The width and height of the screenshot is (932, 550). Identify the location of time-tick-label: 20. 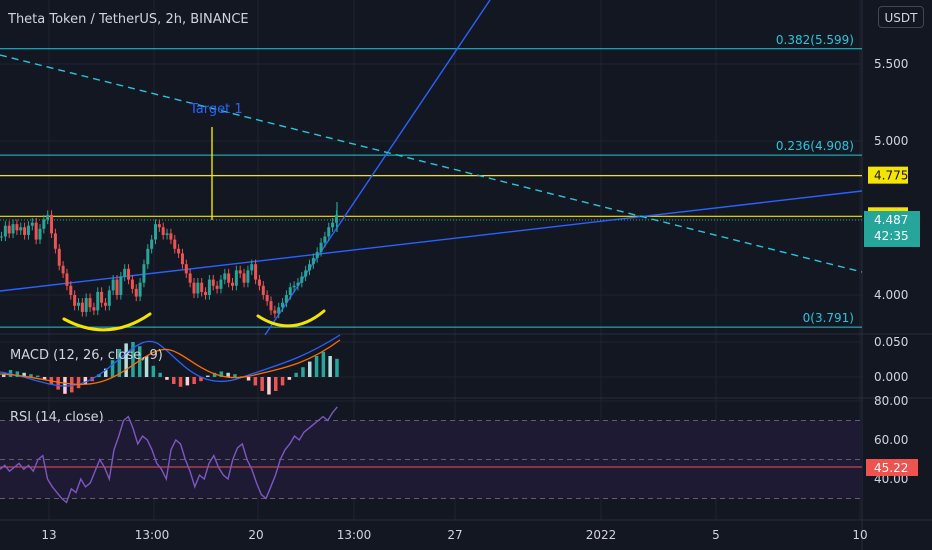
(255, 535).